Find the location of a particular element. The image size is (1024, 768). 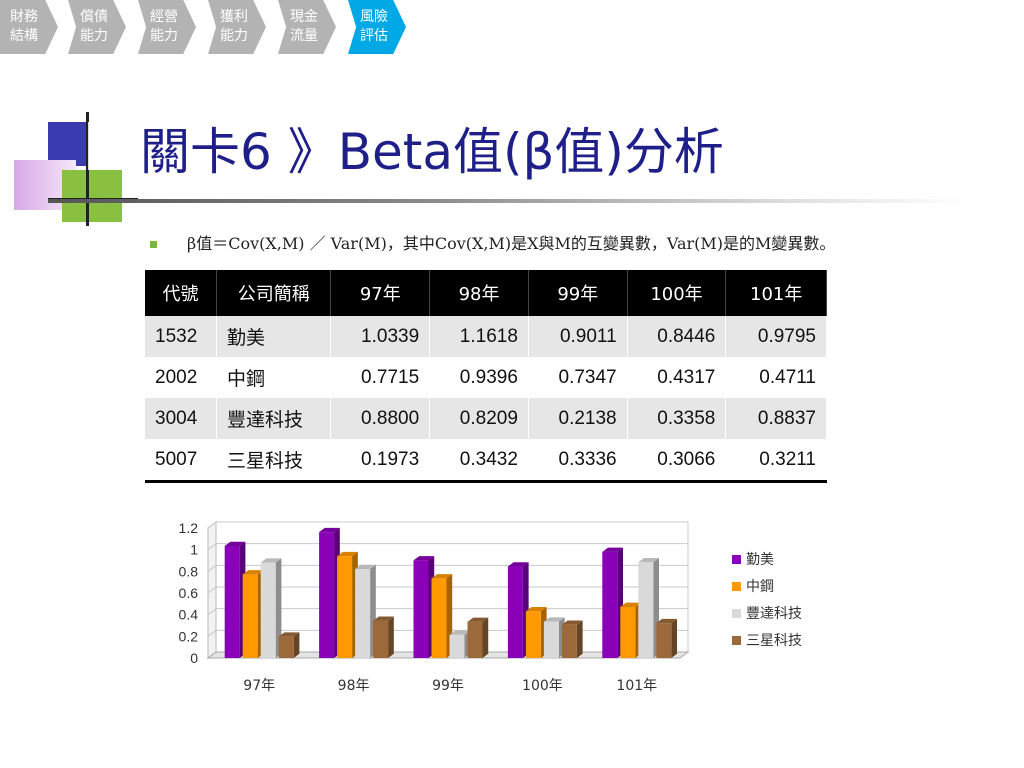

cell-company: 三星科技 is located at coordinates (274, 461).